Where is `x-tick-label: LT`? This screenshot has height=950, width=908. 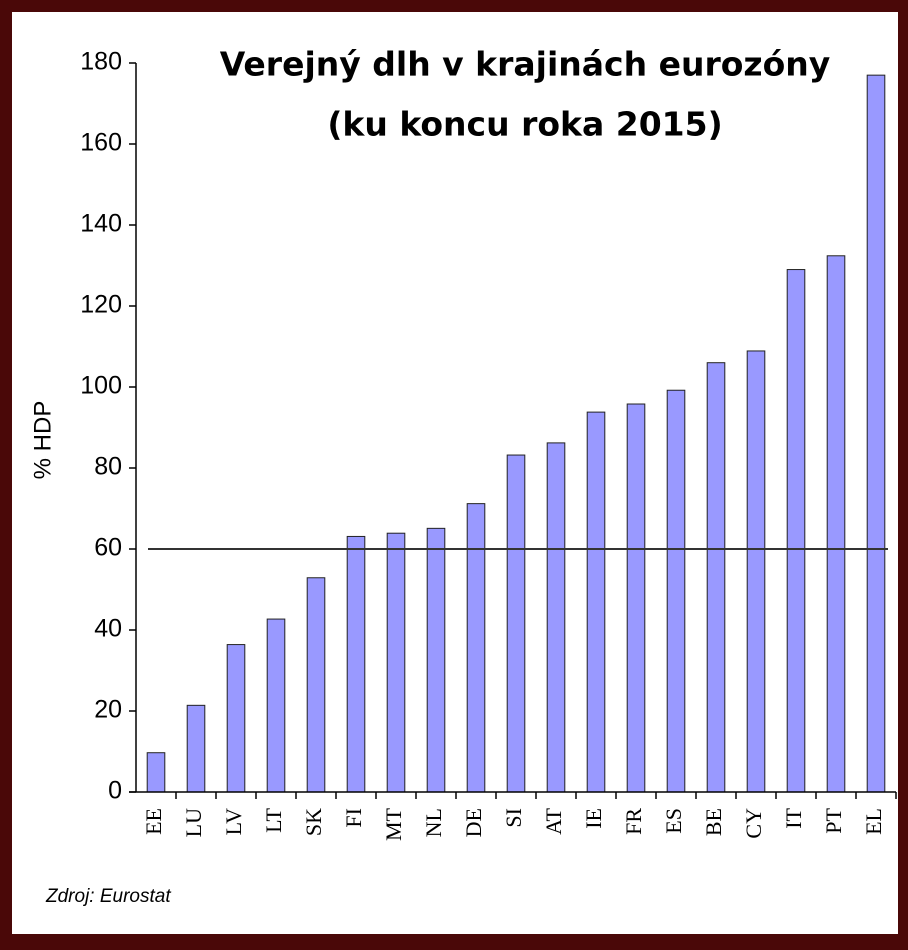
x-tick-label: LT is located at coordinates (273, 819).